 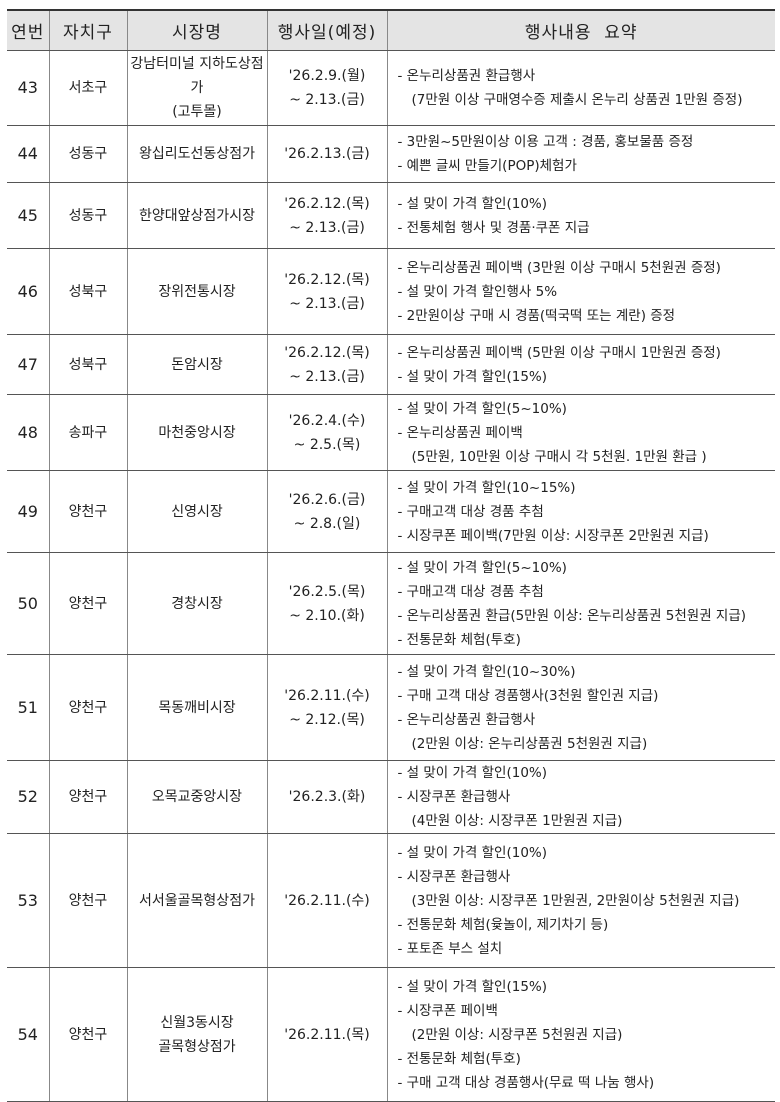 I want to click on summary-line: (2만원 이상: 온누리상품권 5천원권 지급), so click(x=529, y=743).